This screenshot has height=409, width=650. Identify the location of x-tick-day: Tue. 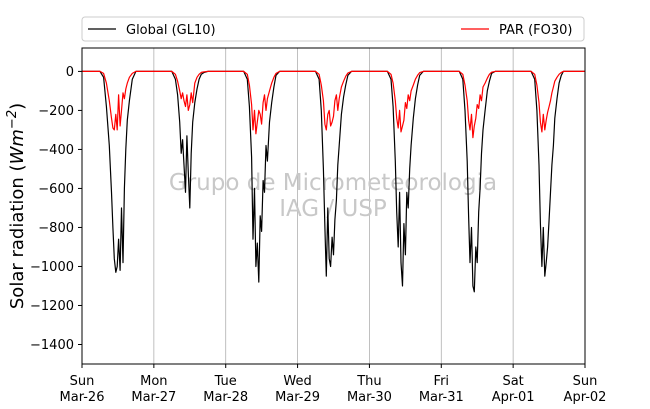
(225, 381).